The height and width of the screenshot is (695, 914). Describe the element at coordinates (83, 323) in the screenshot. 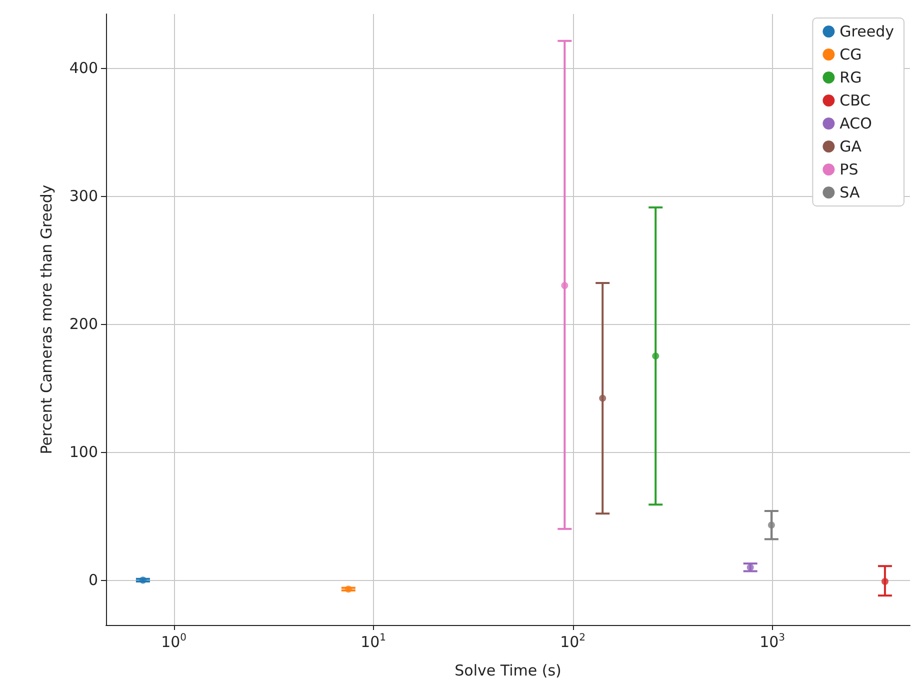

I see `y-tick-label: 200` at that location.